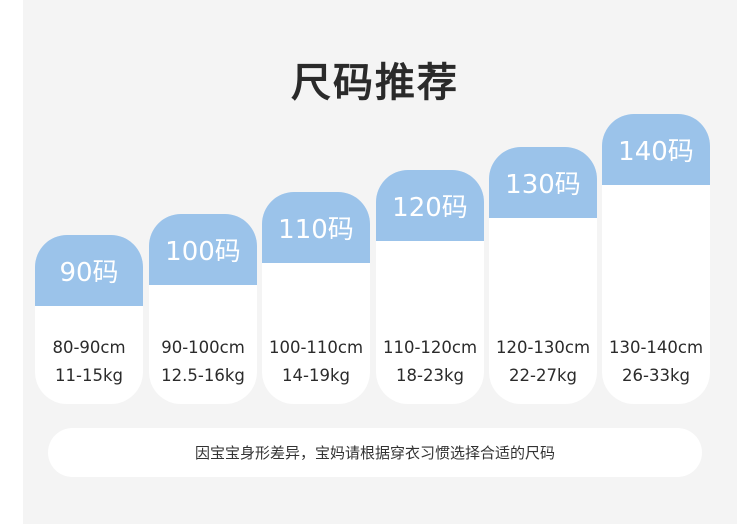  What do you see at coordinates (430, 287) in the screenshot?
I see `size-card-120: 120码 110-120cm 18-23kg` at bounding box center [430, 287].